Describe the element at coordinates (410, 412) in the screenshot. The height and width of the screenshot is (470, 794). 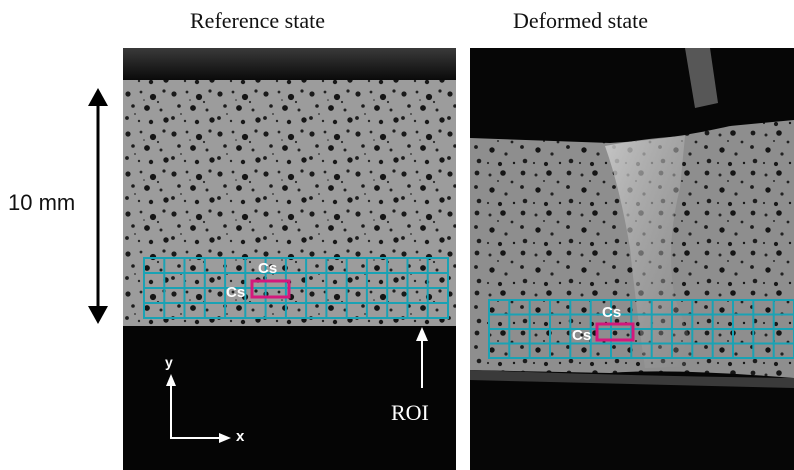
I see `roi-label: ROI` at that location.